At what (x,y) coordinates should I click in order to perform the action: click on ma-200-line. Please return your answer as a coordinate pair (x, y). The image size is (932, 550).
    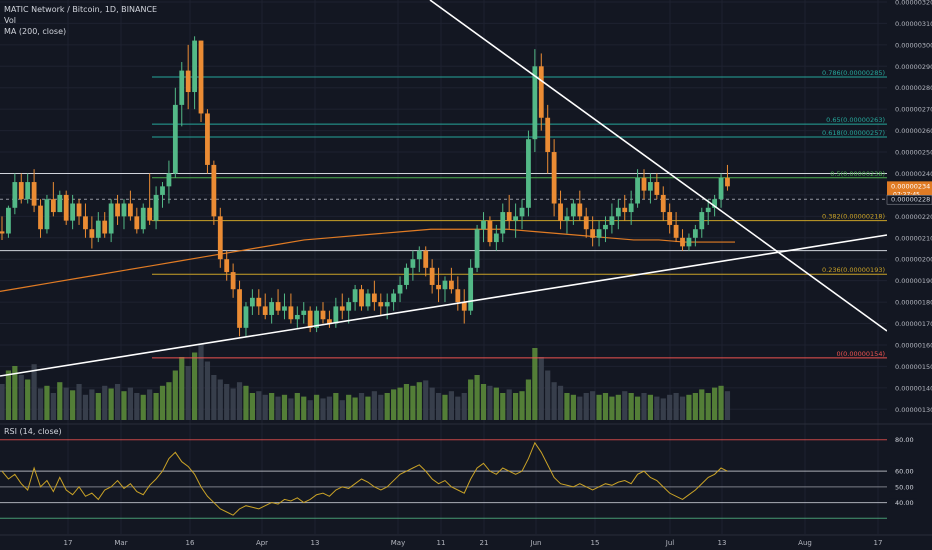
    Looking at the image, I should click on (367, 260).